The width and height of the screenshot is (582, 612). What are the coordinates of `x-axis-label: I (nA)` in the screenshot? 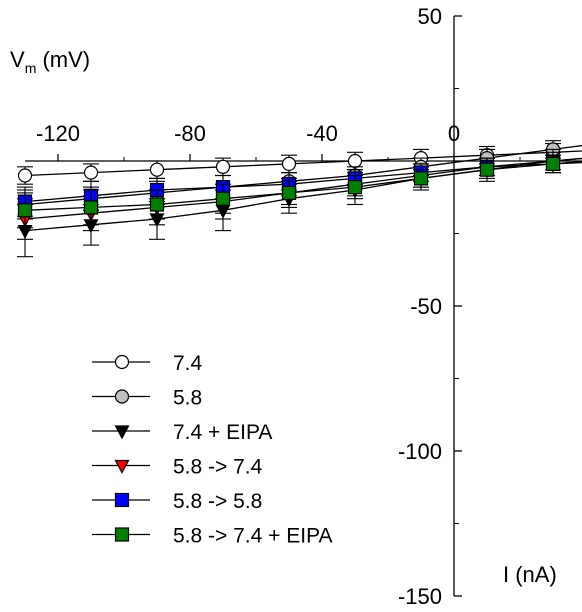 It's located at (530, 574).